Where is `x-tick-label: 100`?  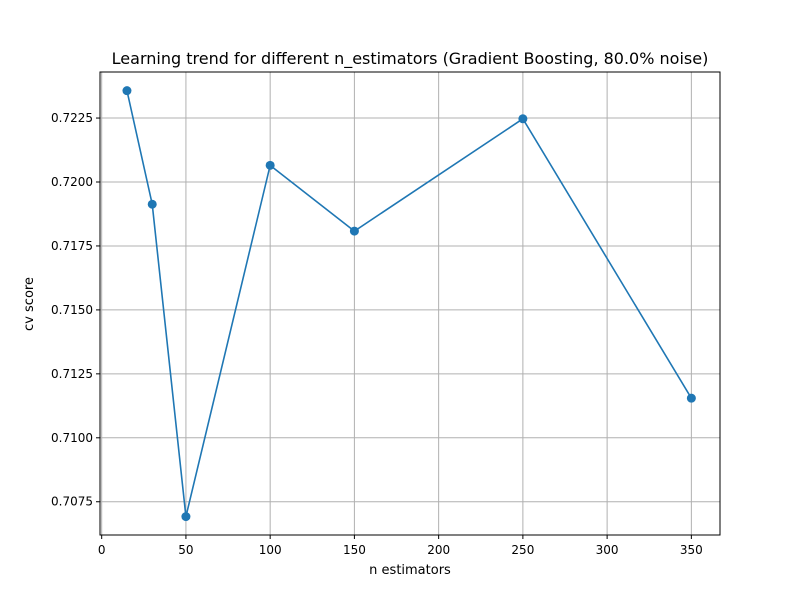 x-tick-label: 100 is located at coordinates (270, 550).